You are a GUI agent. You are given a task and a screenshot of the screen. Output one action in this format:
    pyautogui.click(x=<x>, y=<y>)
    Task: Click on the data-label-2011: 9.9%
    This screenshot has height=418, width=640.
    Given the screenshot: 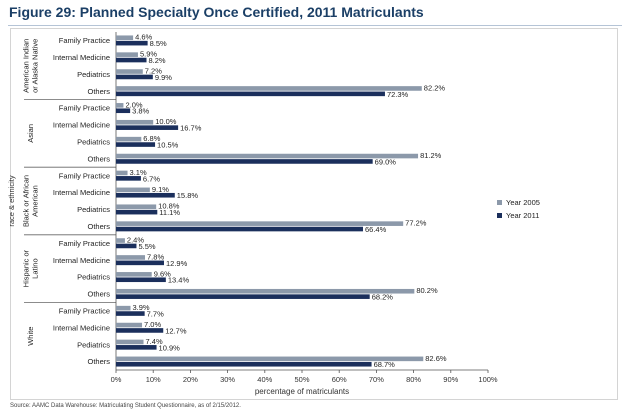 What is the action you would take?
    pyautogui.click(x=163, y=77)
    